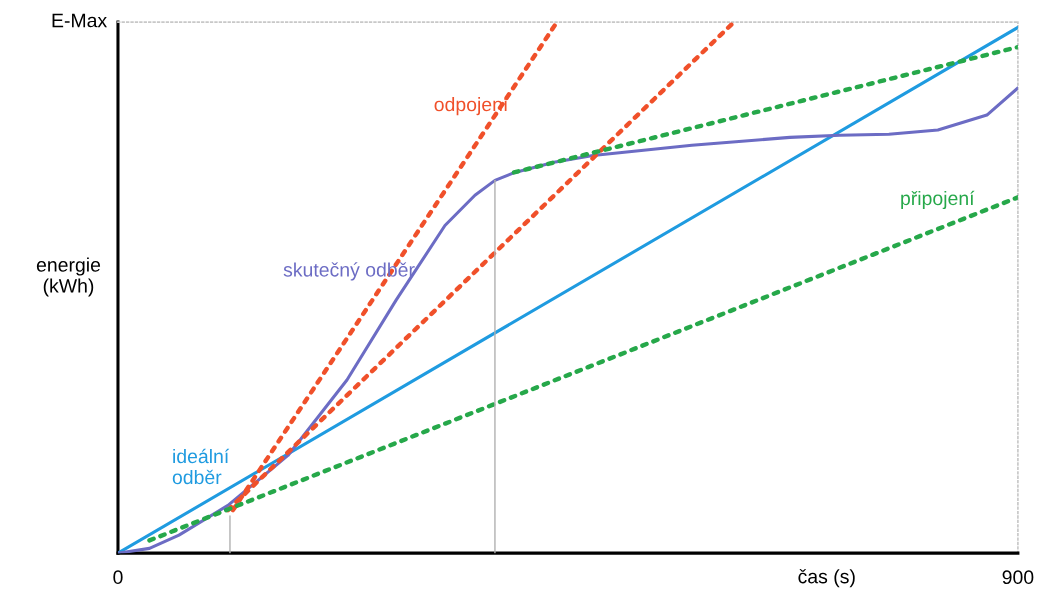 The width and height of the screenshot is (1044, 598). What do you see at coordinates (938, 200) in the screenshot?
I see `text: připojení` at bounding box center [938, 200].